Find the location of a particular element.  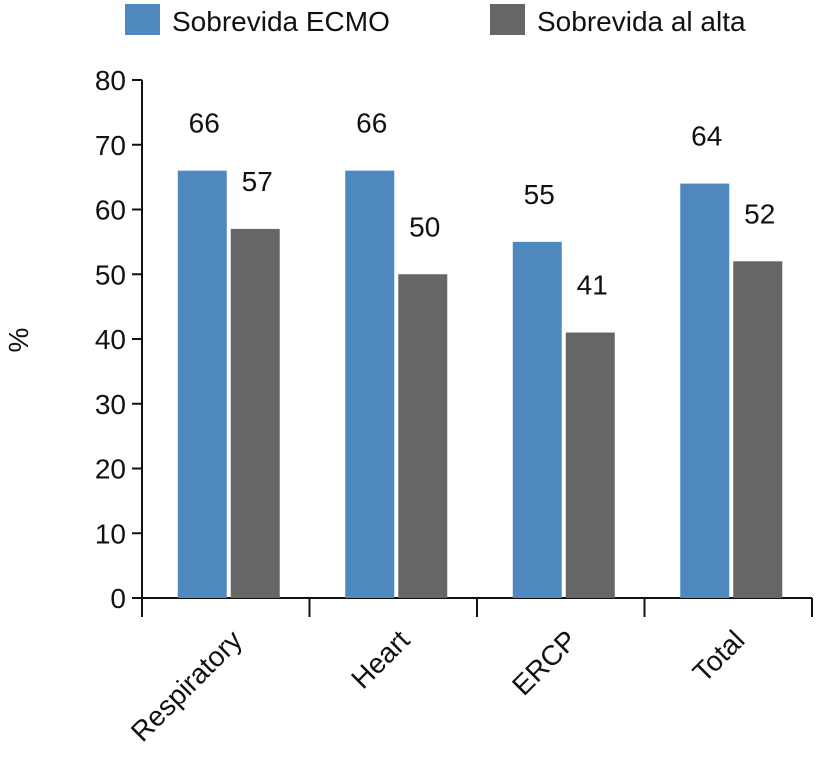

y-tick-label: 40 is located at coordinates (110, 339).